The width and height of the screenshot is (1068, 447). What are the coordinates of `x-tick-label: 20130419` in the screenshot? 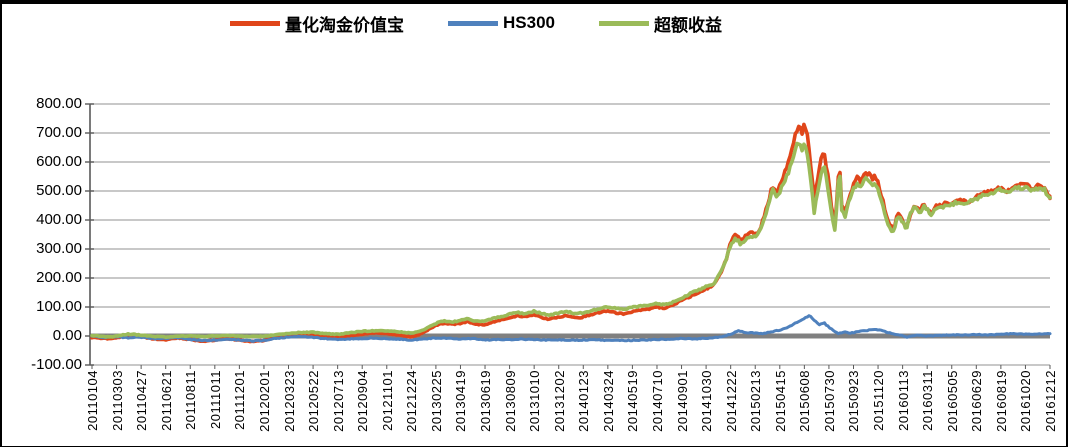 It's located at (461, 401).